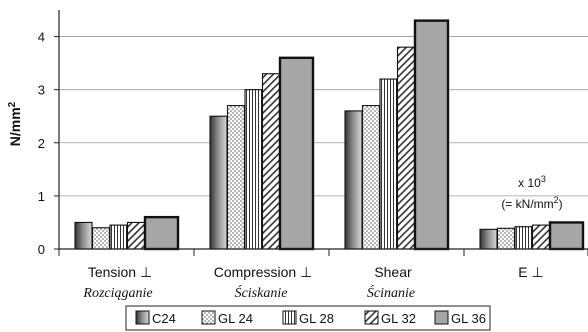 The width and height of the screenshot is (588, 332). What do you see at coordinates (441, 317) in the screenshot?
I see `legend-swatch-gl36` at bounding box center [441, 317].